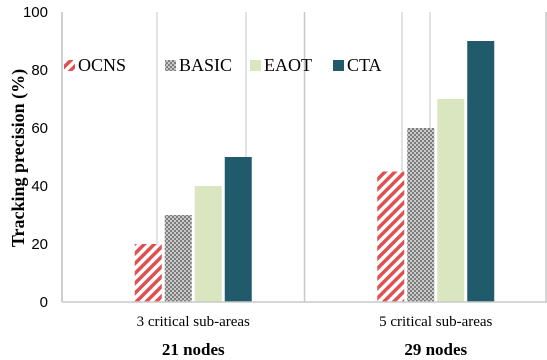 Image resolution: width=547 pixels, height=360 pixels. What do you see at coordinates (39, 128) in the screenshot?
I see `y-tick-label: 60` at bounding box center [39, 128].